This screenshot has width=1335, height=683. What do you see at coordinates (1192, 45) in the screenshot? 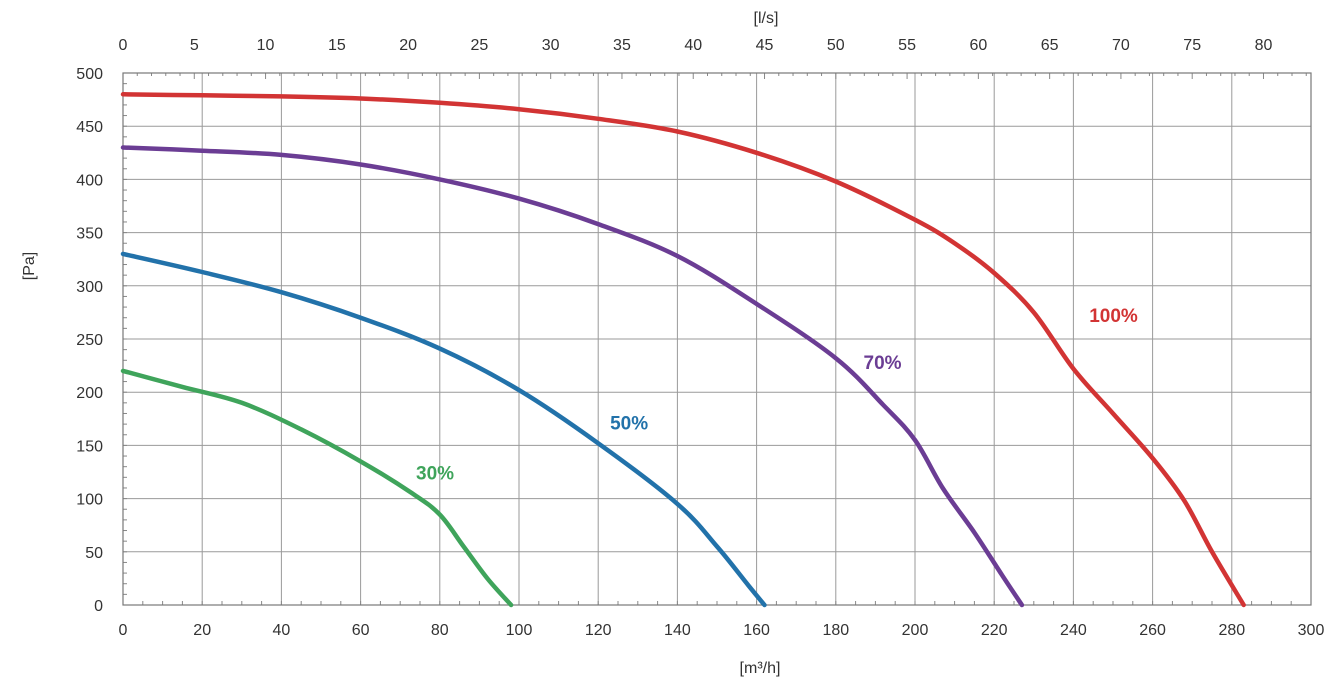
I see `top-tick-label: 75` at bounding box center [1192, 45].